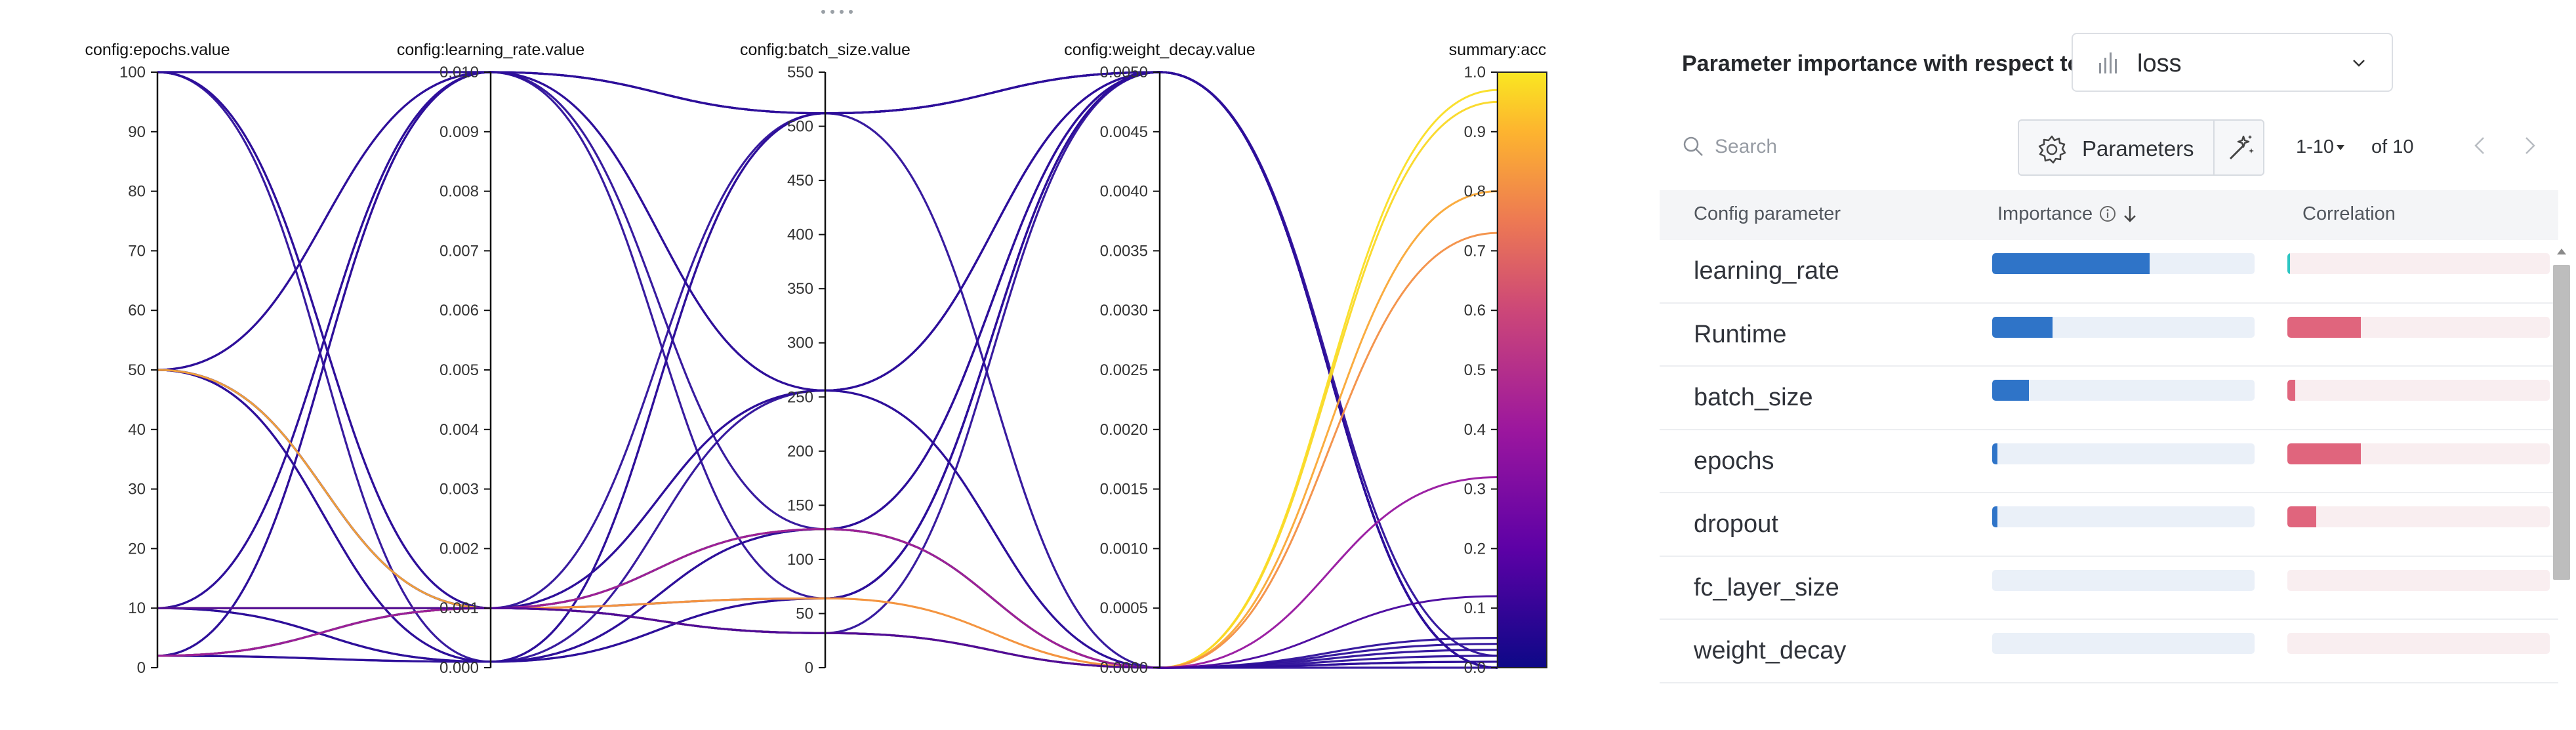 This screenshot has height=730, width=2576. I want to click on tick-label: 0.0020, so click(1124, 430).